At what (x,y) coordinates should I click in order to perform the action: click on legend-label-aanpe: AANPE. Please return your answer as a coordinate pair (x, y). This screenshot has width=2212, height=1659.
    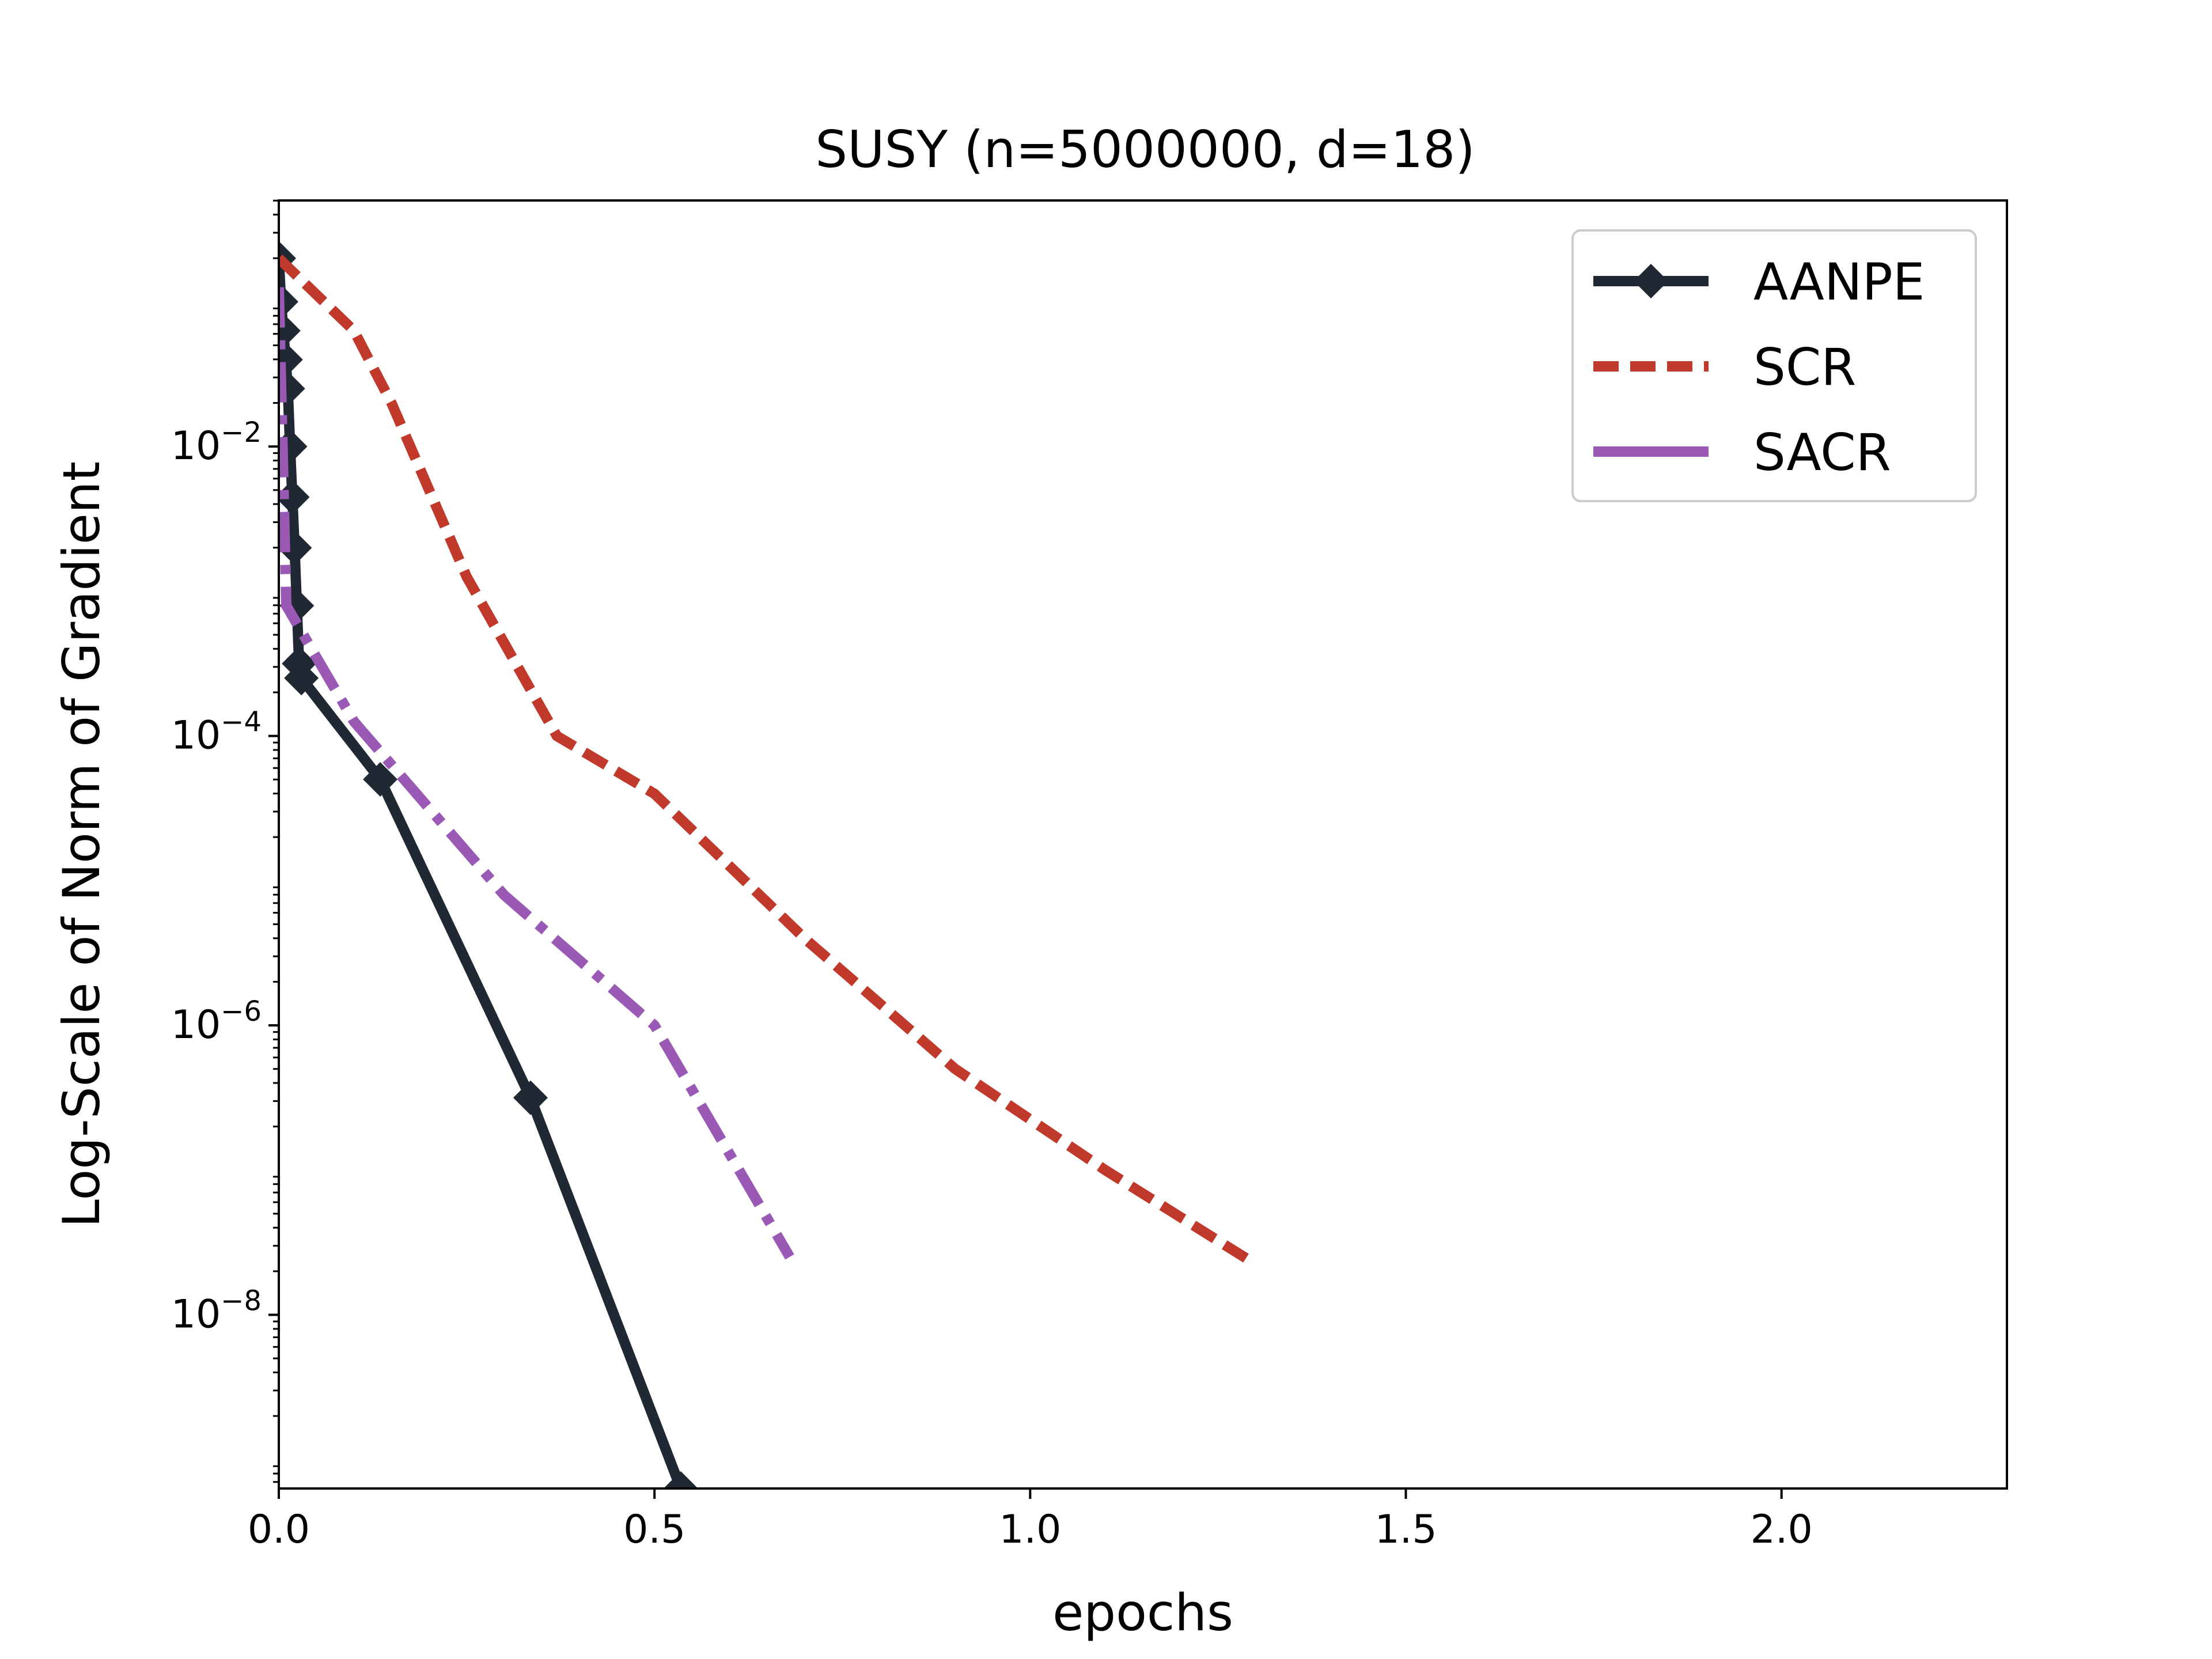
    Looking at the image, I should click on (1839, 282).